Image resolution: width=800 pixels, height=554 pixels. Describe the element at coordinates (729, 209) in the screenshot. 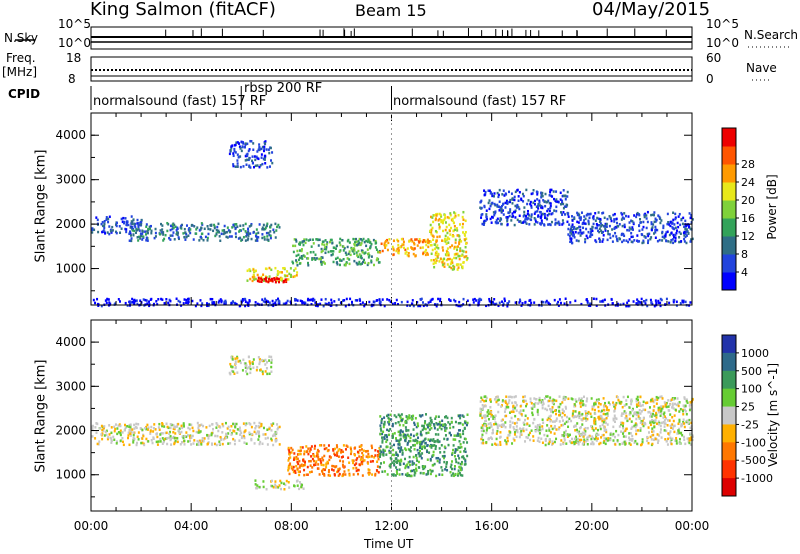

I see `power-colorbar-frame` at that location.